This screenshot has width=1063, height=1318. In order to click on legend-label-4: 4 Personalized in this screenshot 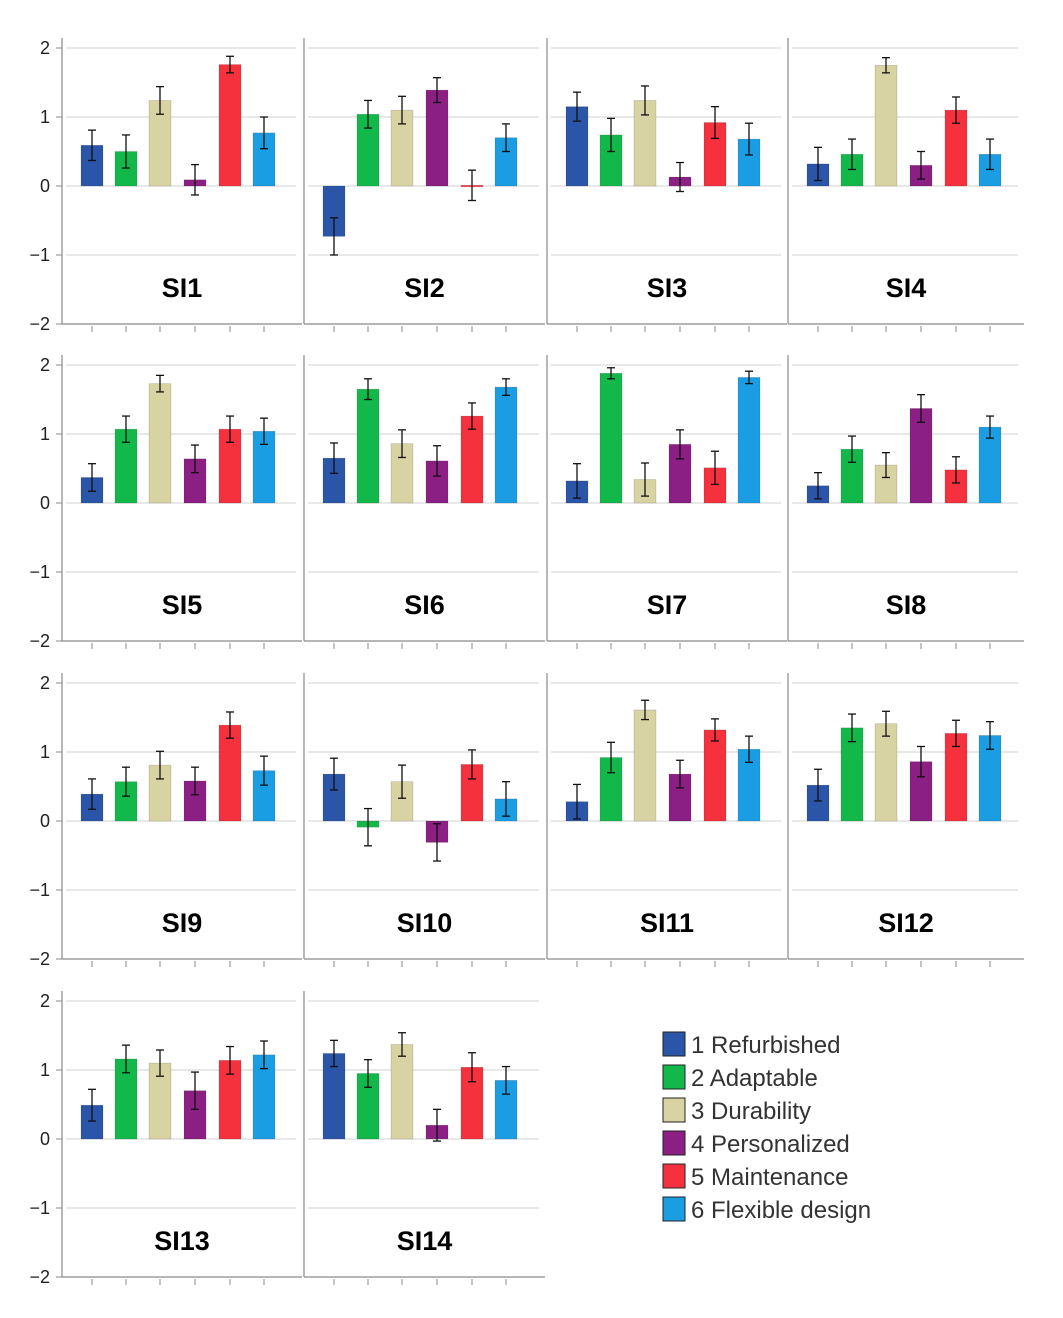, I will do `click(770, 1144)`.